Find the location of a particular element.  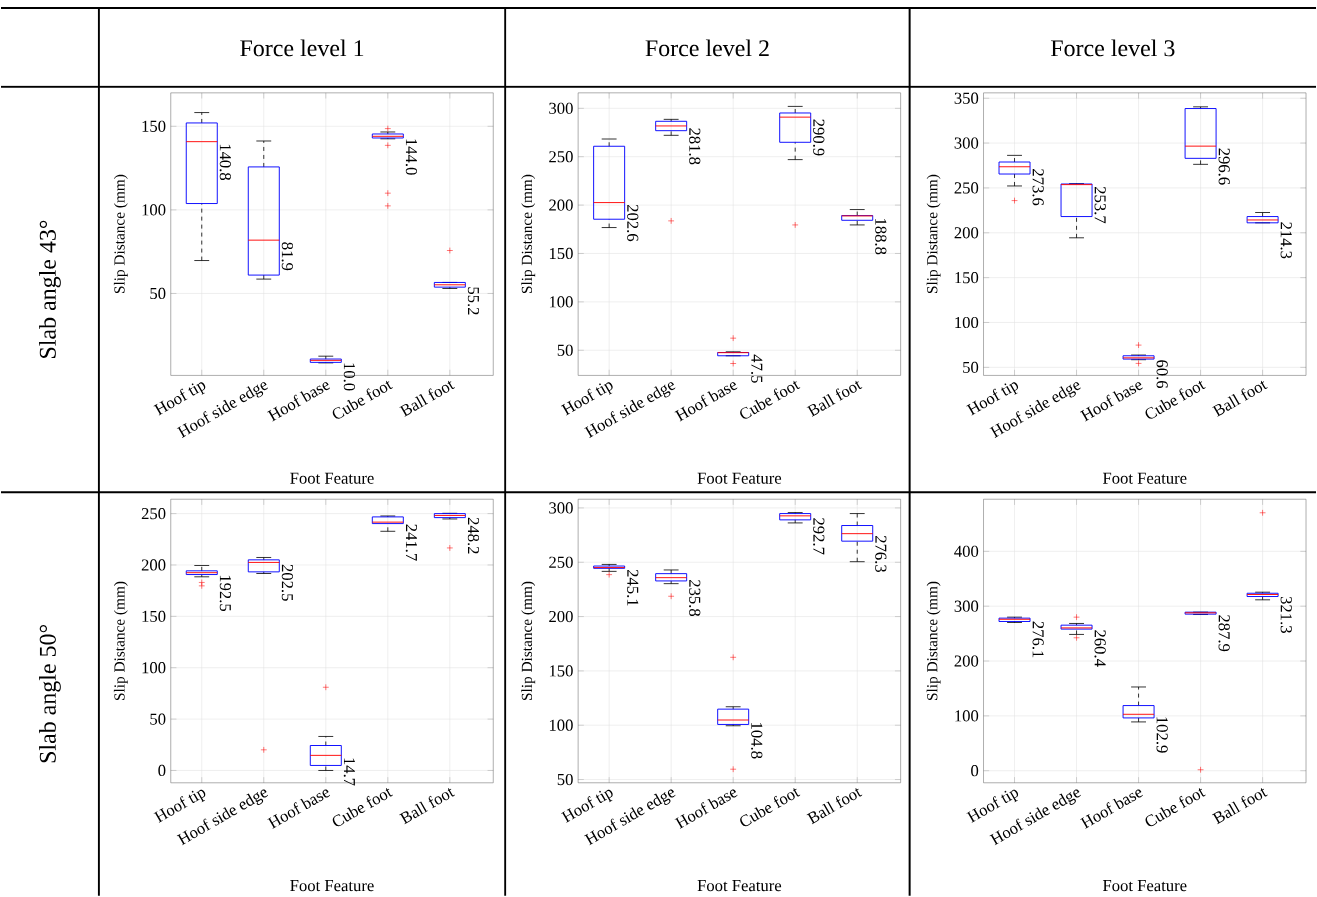

annotation: 47.5 is located at coordinates (757, 368).